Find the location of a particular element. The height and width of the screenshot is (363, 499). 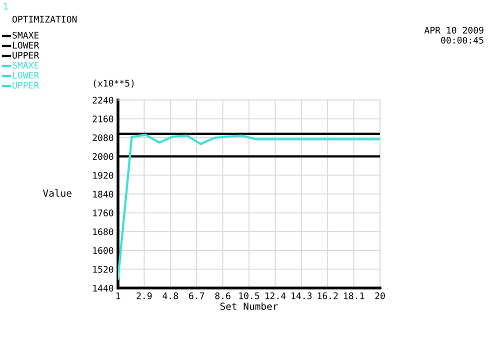

y-tick-label: 2240 is located at coordinates (103, 100).